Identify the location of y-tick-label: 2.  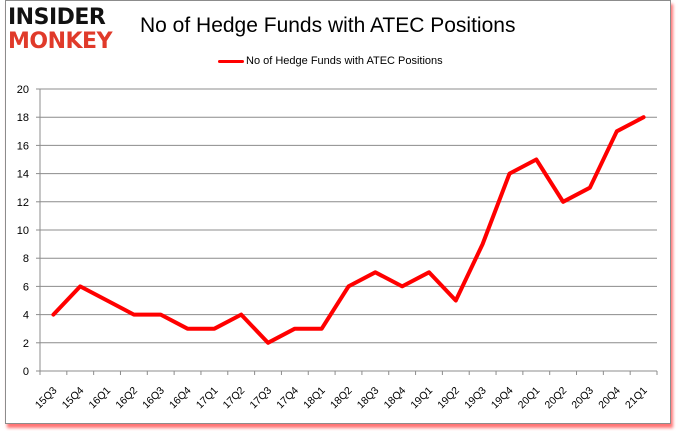
(26, 344).